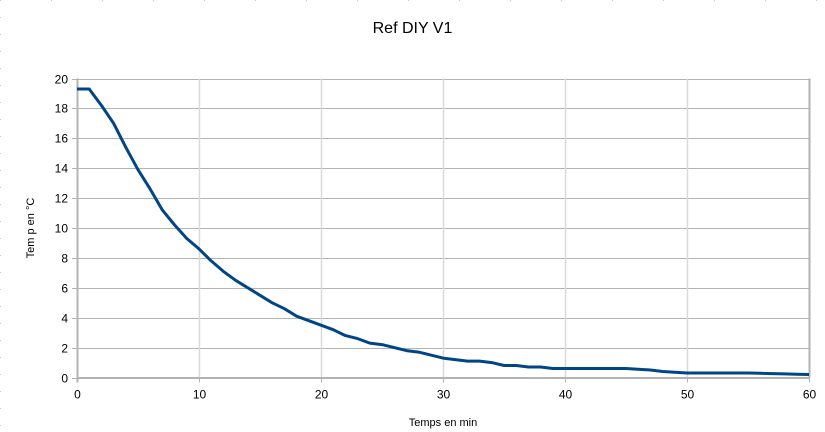 This screenshot has width=825, height=432. I want to click on y-tick-label: 4, so click(64, 319).